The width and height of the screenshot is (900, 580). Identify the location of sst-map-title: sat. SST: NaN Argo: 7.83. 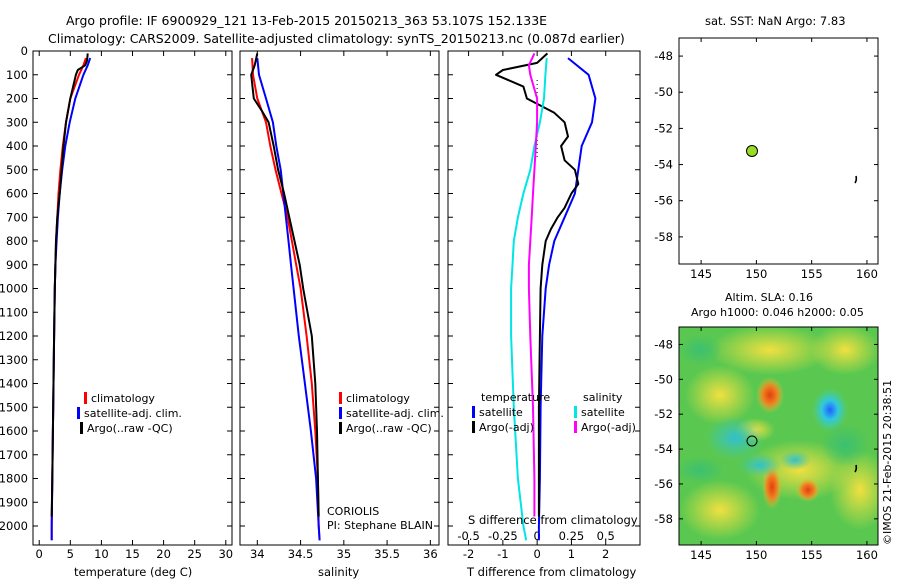
(775, 21).